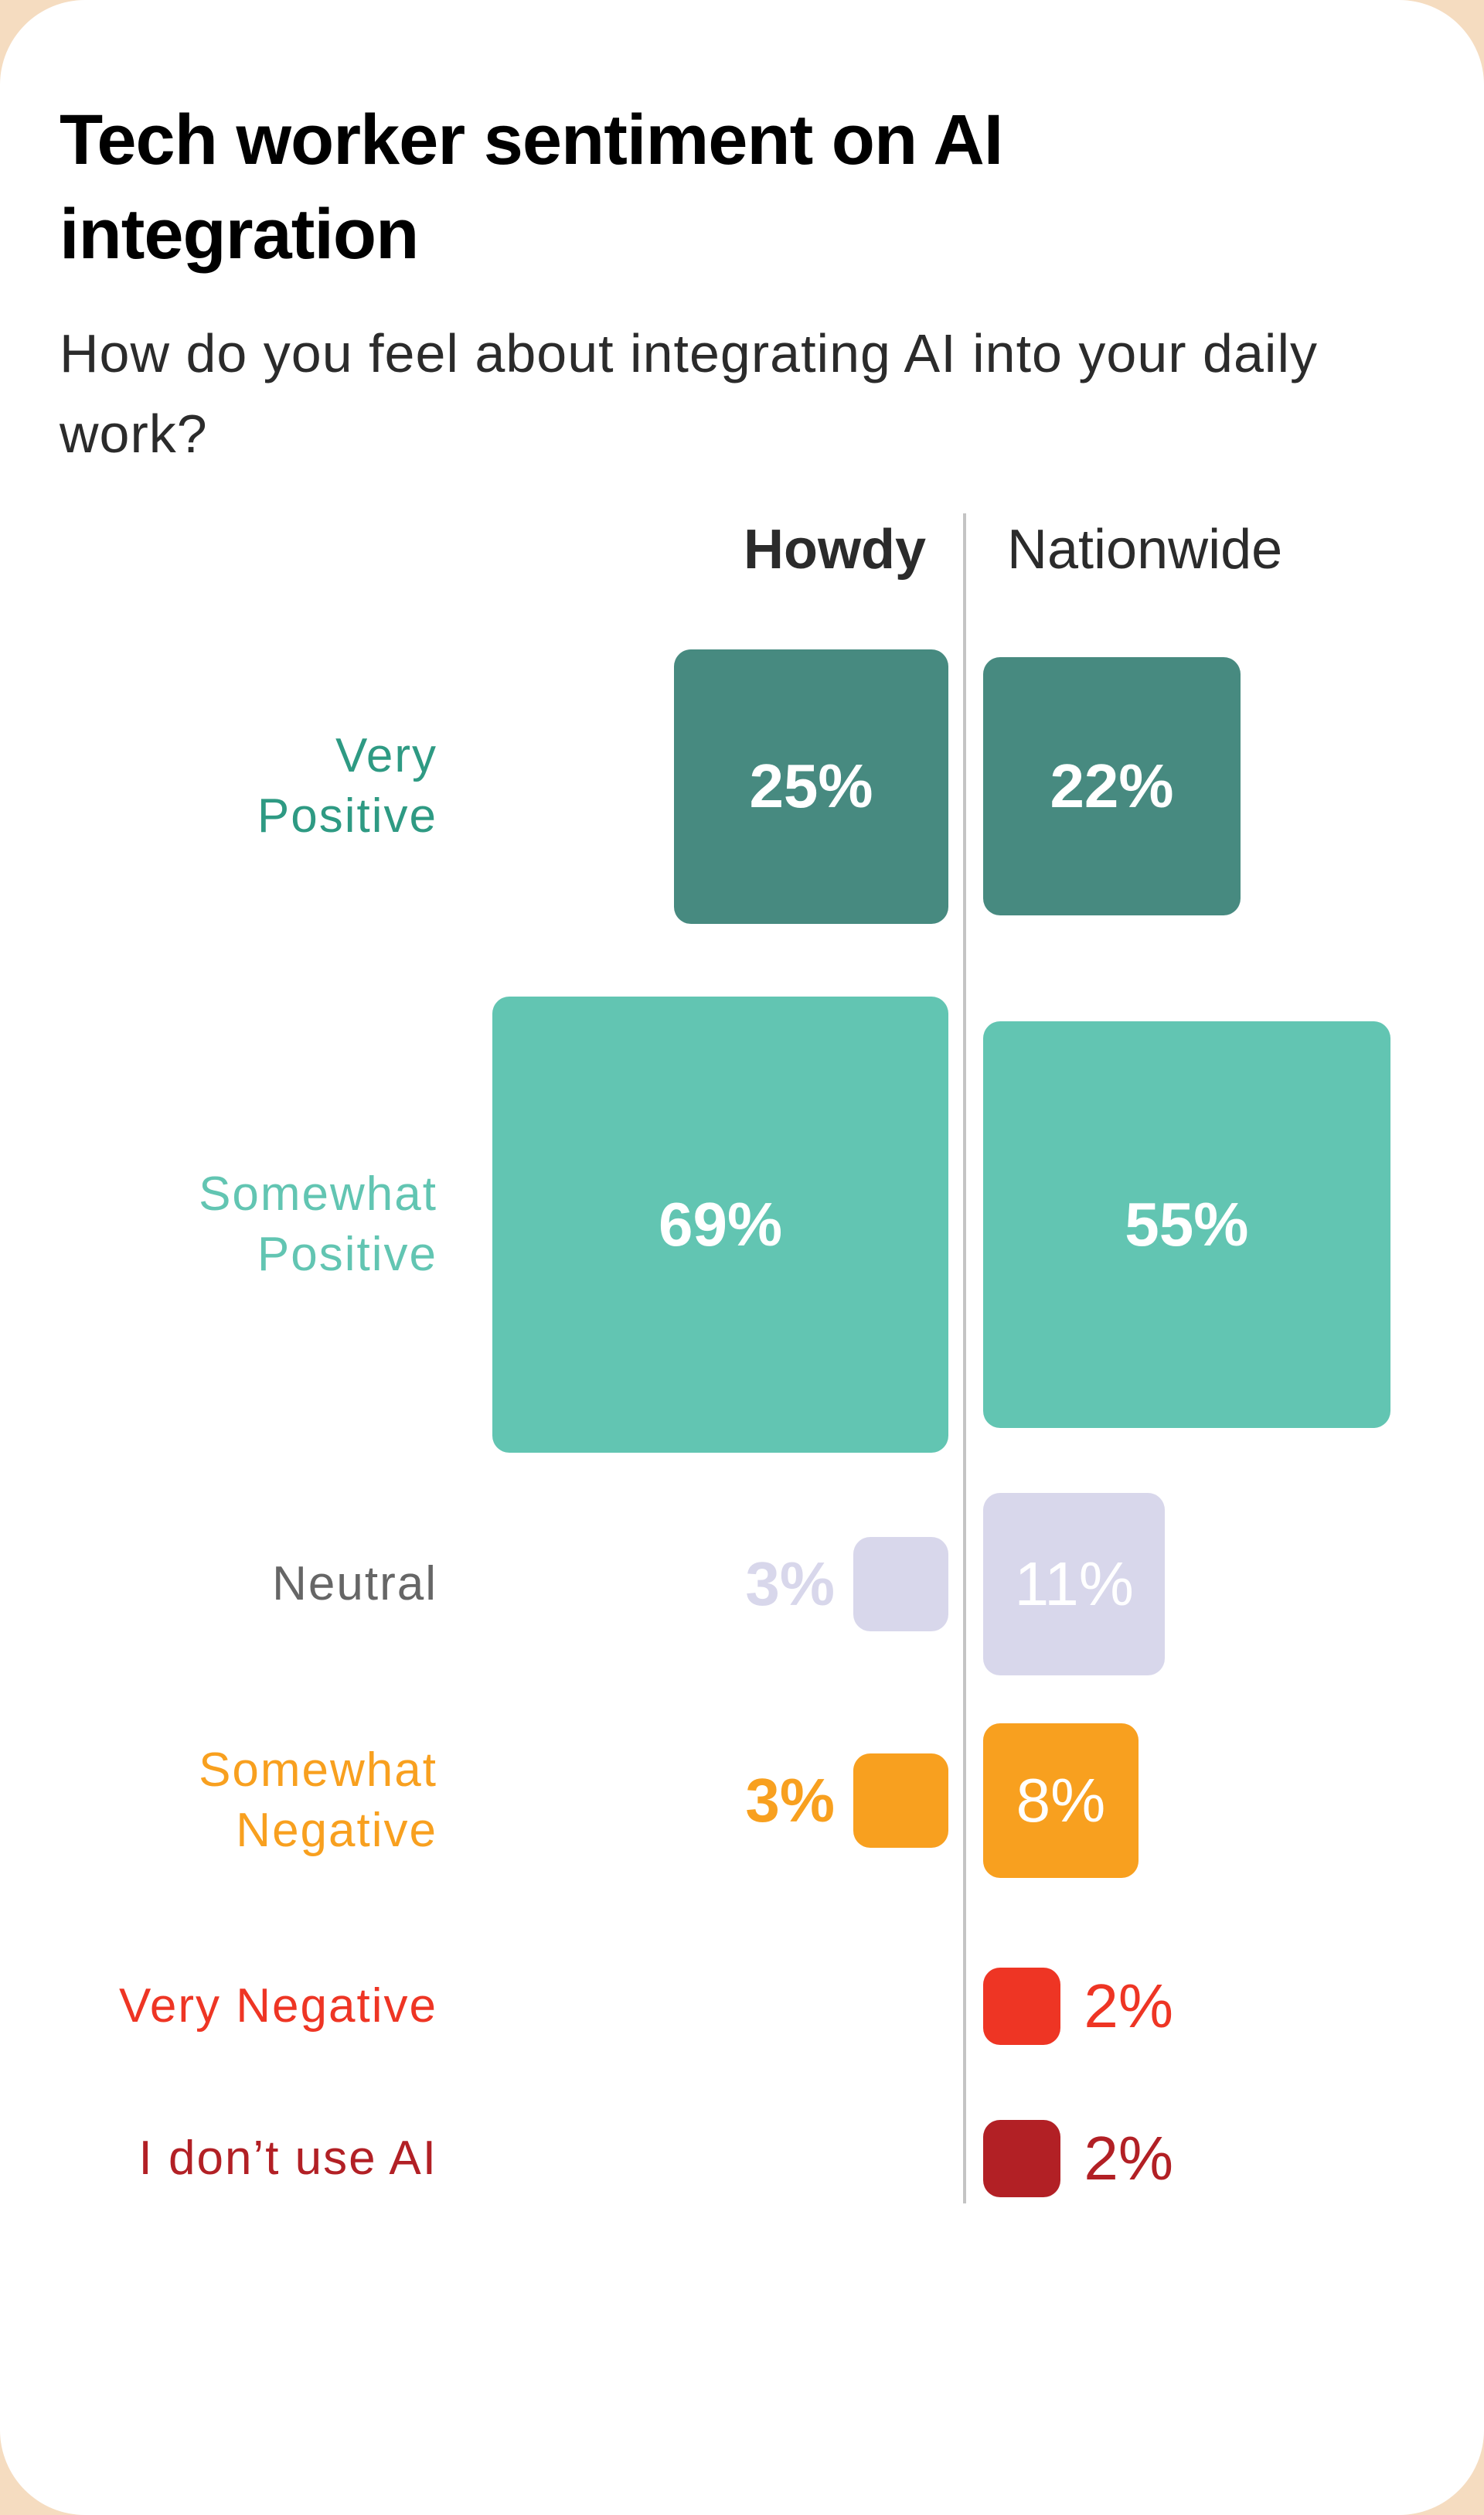 This screenshot has width=1484, height=2515. I want to click on value-label-nationwide-very-positive: 22%, so click(1112, 785).